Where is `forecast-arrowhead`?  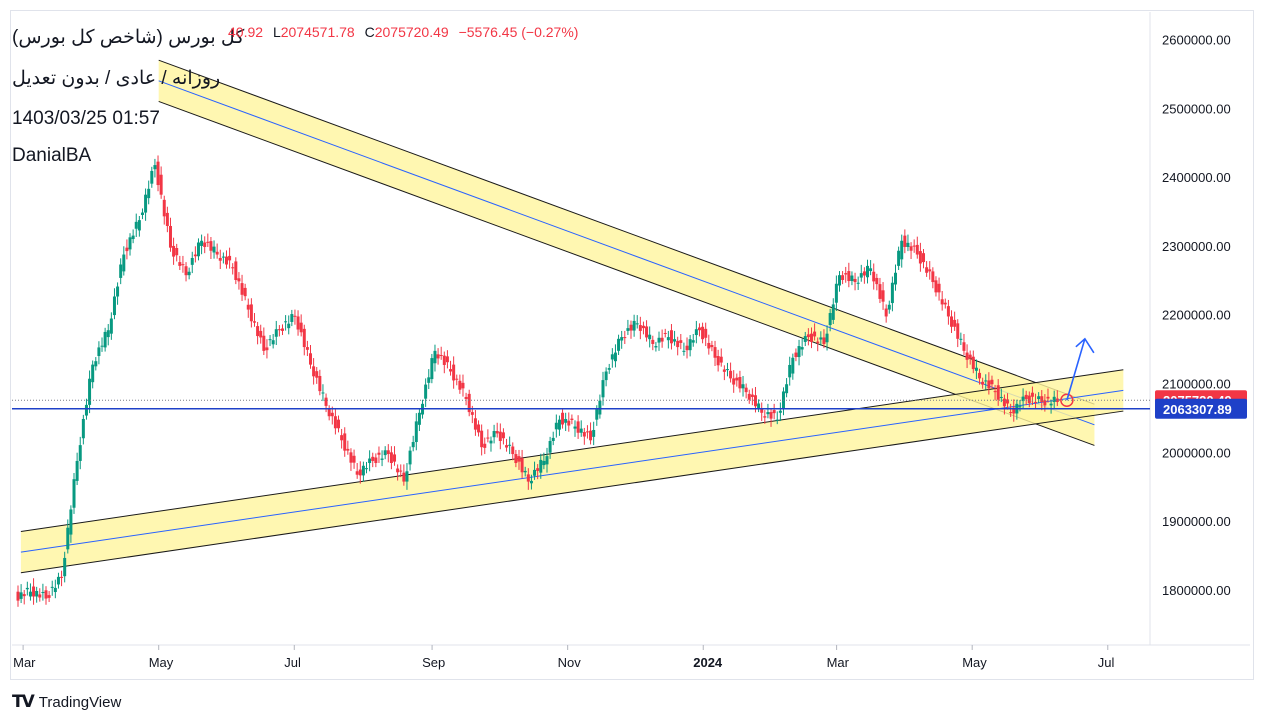
forecast-arrowhead is located at coordinates (1085, 345).